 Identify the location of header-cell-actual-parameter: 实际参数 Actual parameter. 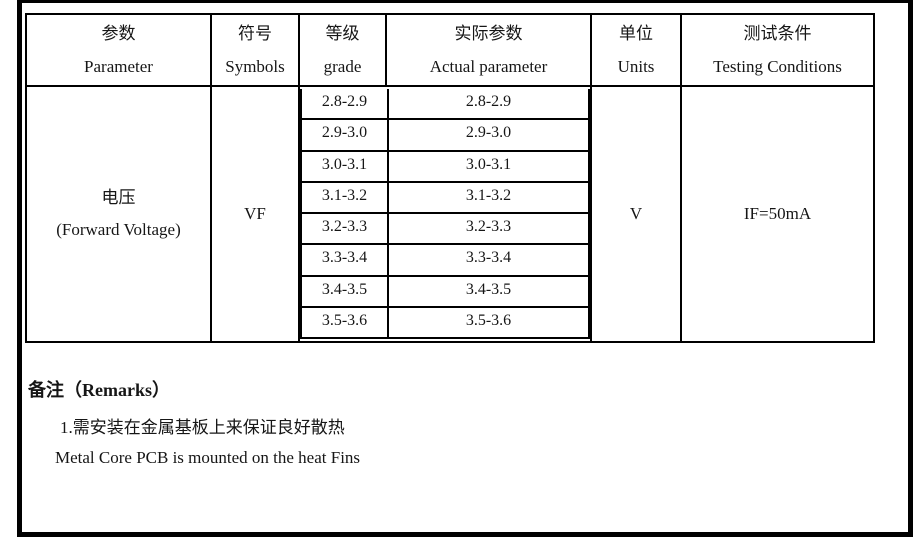
(488, 50).